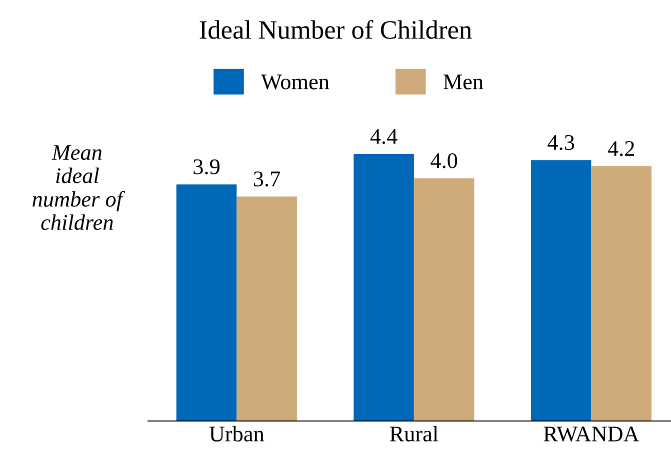 The height and width of the screenshot is (451, 671). I want to click on data-label: 4.2, so click(621, 148).